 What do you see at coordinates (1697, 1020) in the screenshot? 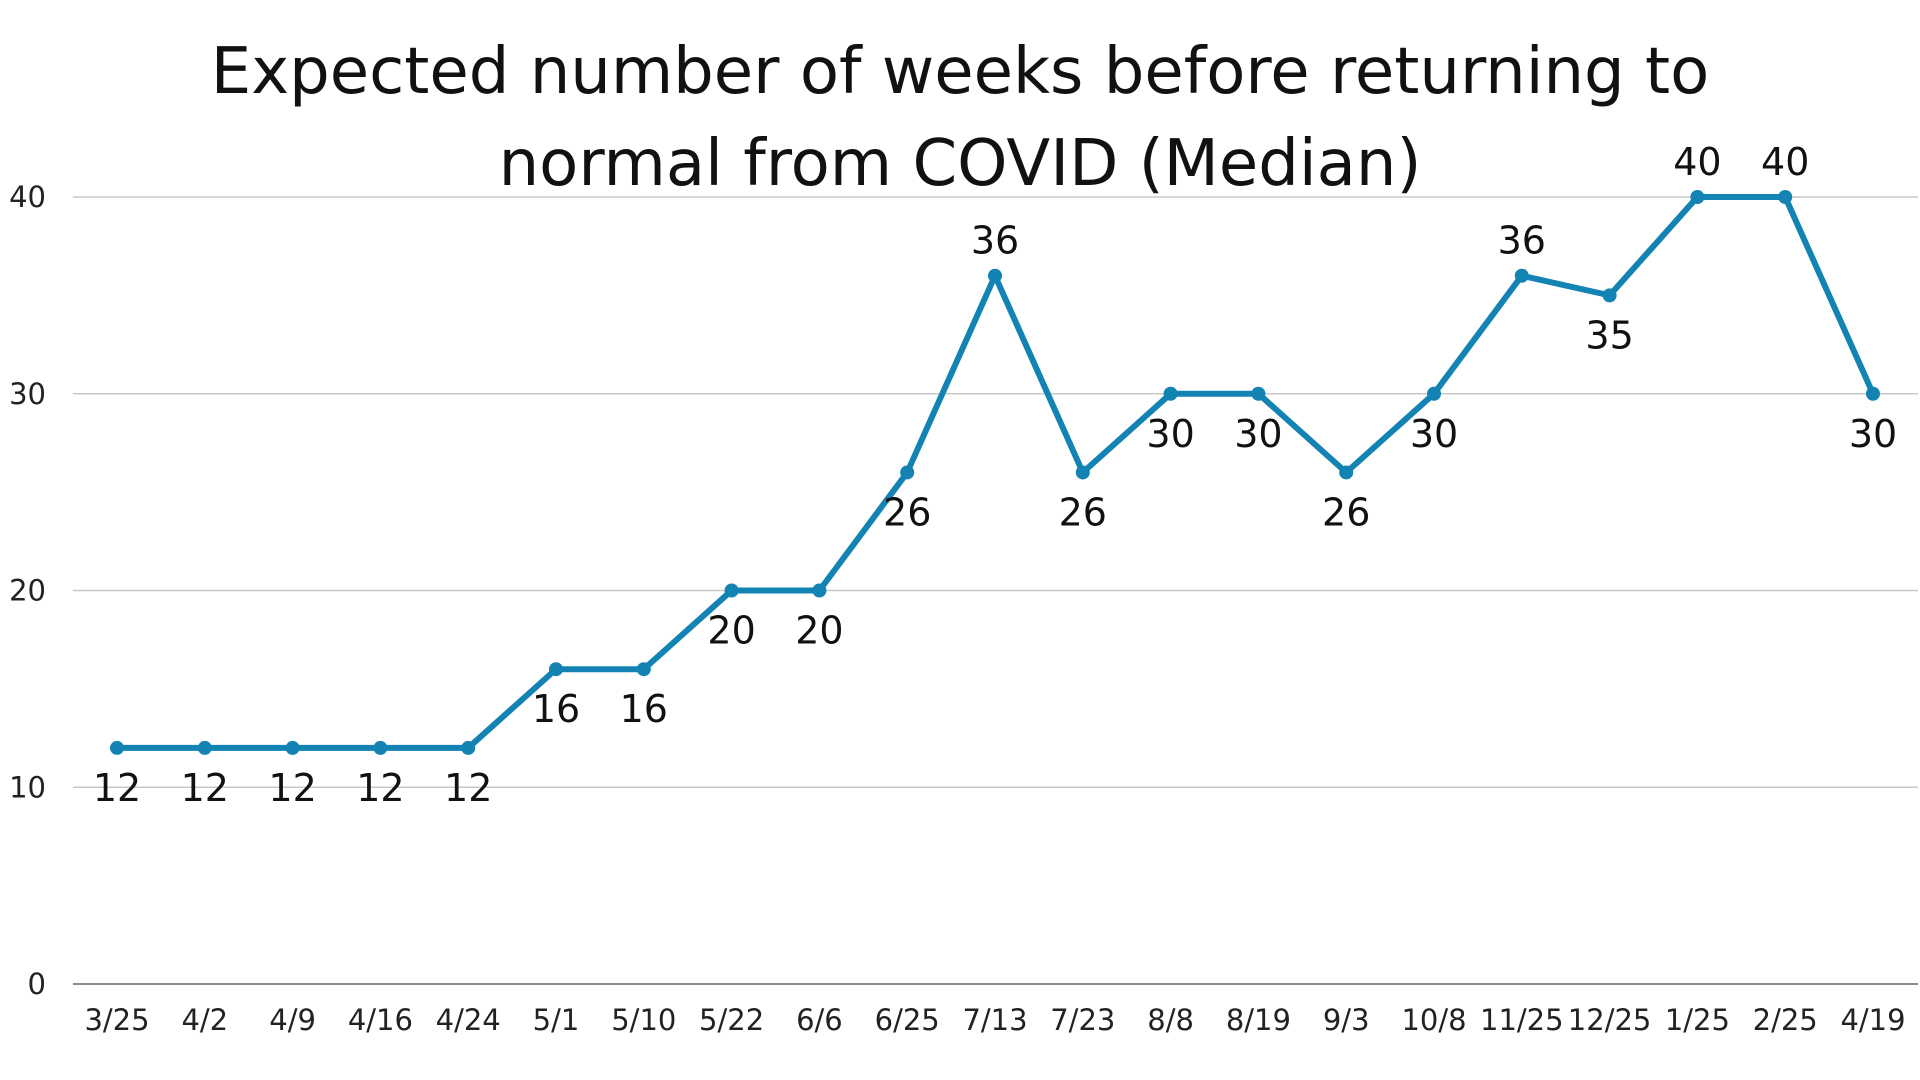
I see `x-tick-label: 1/25` at bounding box center [1697, 1020].